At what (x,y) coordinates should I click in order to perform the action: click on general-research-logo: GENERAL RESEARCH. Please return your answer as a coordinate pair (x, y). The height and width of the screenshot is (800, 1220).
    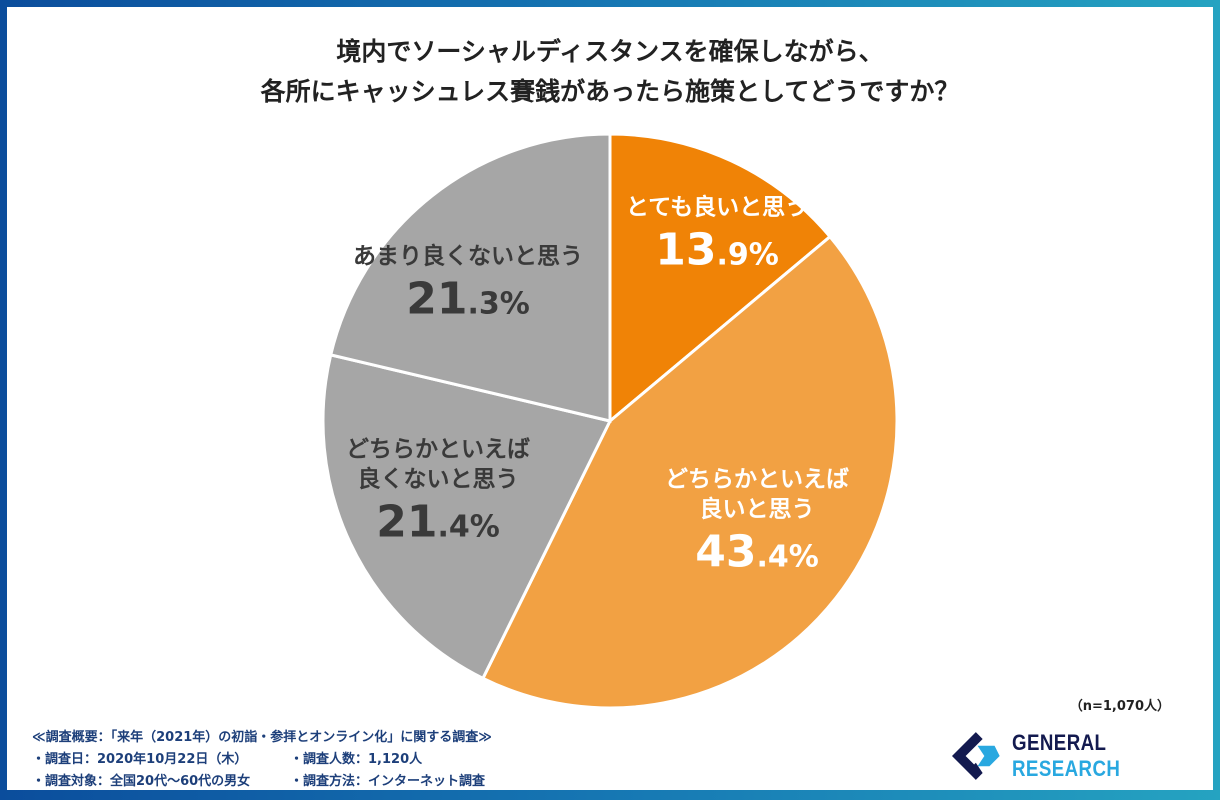
    Looking at the image, I should click on (1086, 756).